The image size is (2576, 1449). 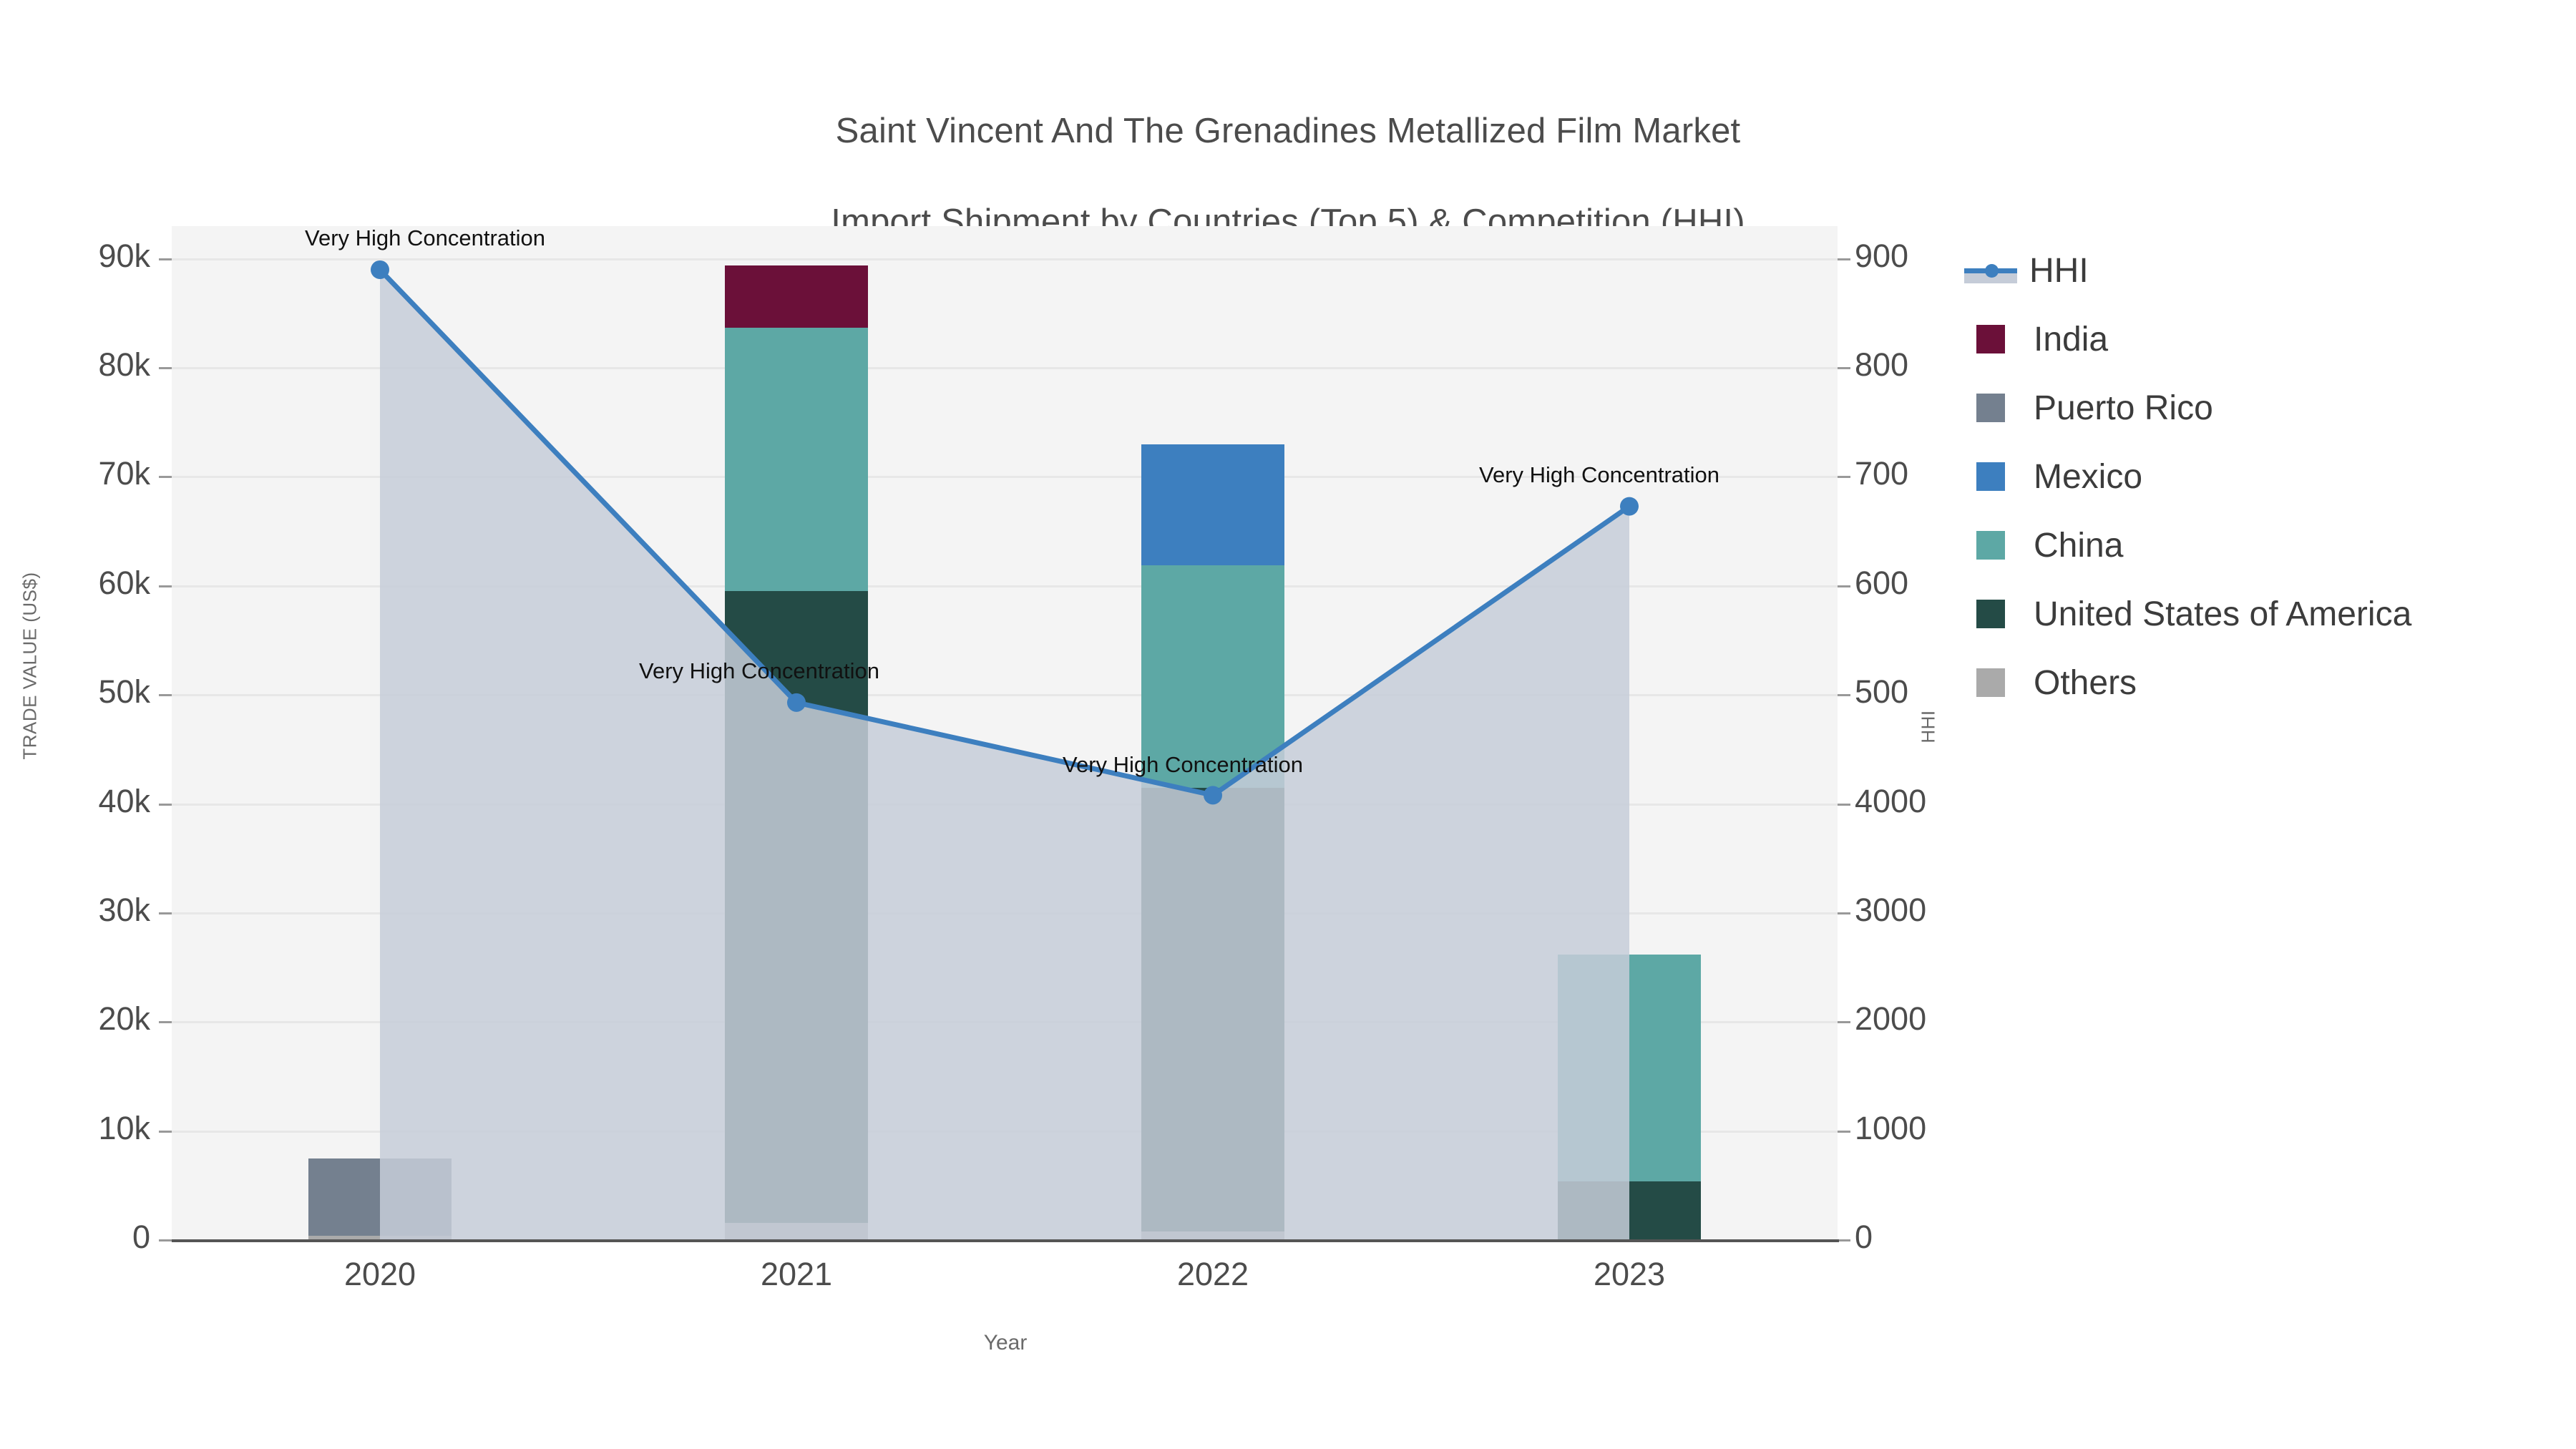 I want to click on y-axis-right-tick-label: 1000, so click(x=1891, y=1127).